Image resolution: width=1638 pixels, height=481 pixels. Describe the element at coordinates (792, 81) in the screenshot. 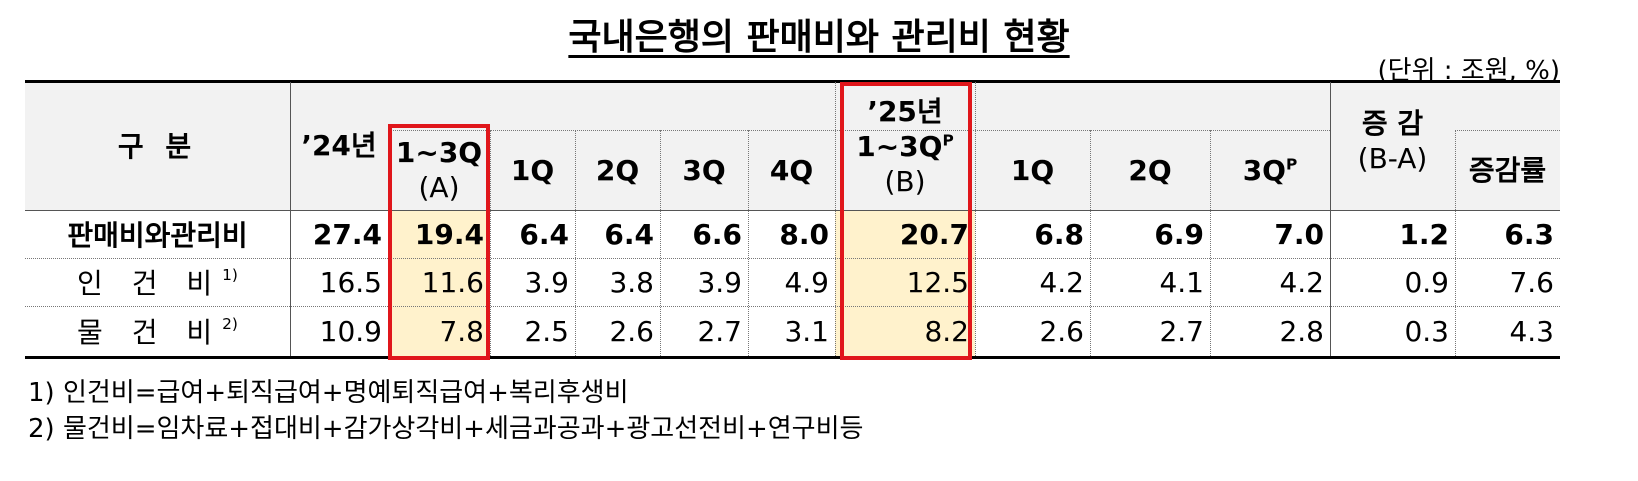

I see `rule-top` at that location.